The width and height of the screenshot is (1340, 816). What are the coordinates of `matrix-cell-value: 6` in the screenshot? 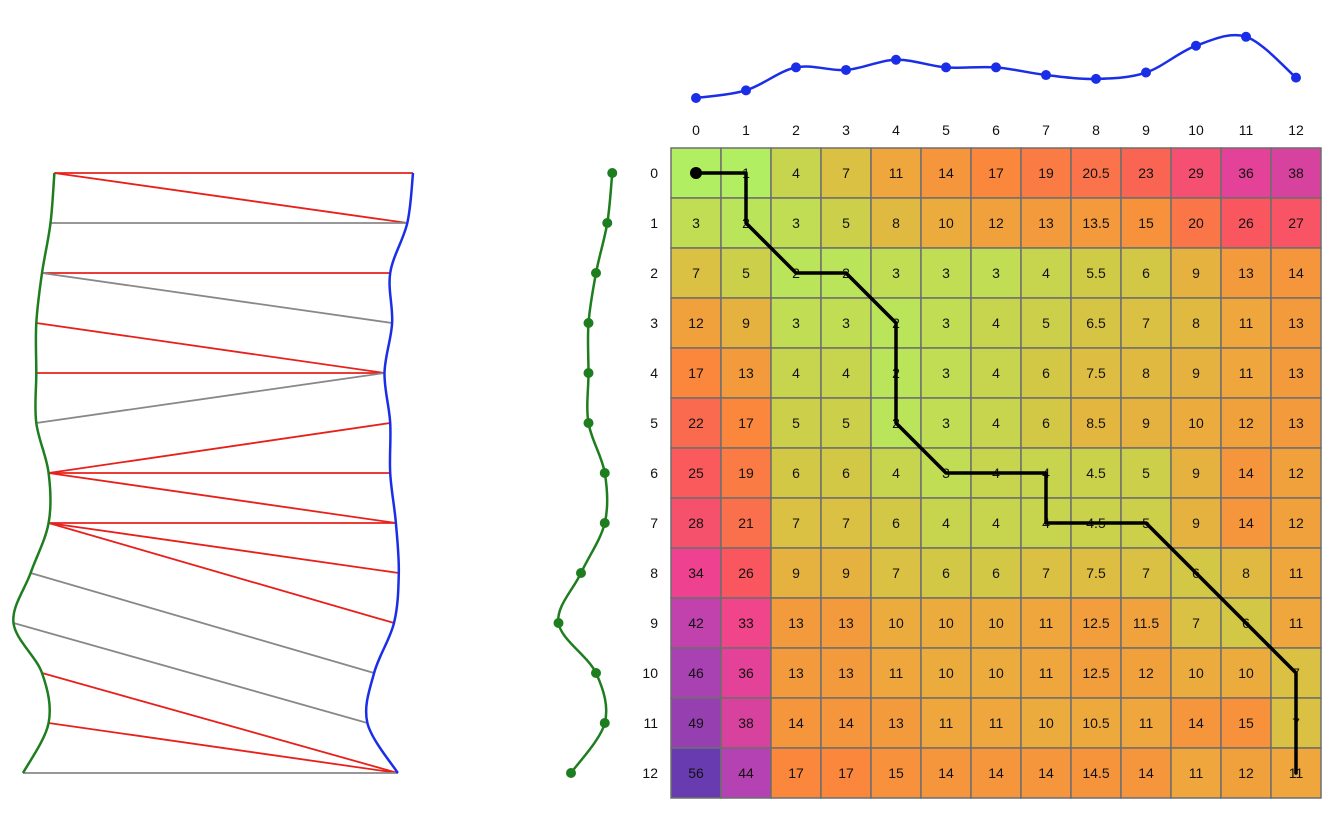 It's located at (996, 573).